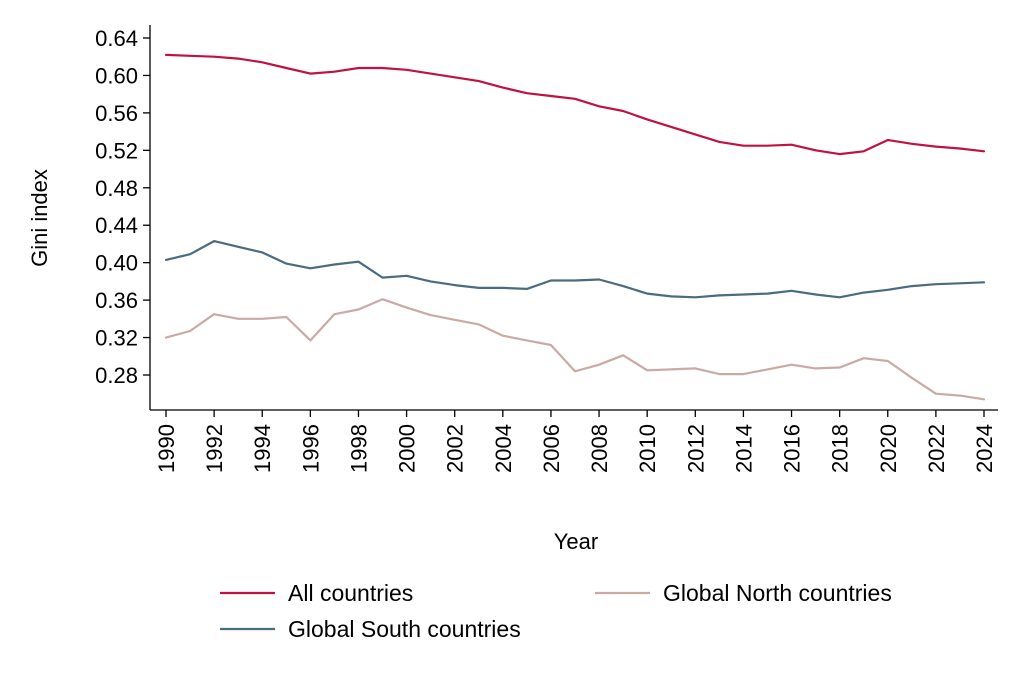  Describe the element at coordinates (358, 448) in the screenshot. I see `x-tick-label: 1998` at that location.